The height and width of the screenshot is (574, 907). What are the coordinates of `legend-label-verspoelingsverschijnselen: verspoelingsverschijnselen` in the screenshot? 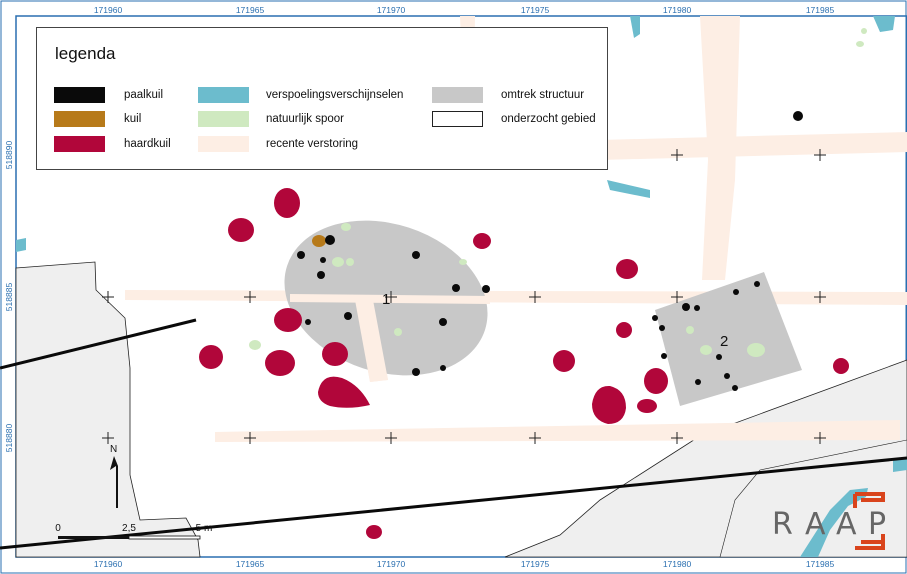 It's located at (335, 95).